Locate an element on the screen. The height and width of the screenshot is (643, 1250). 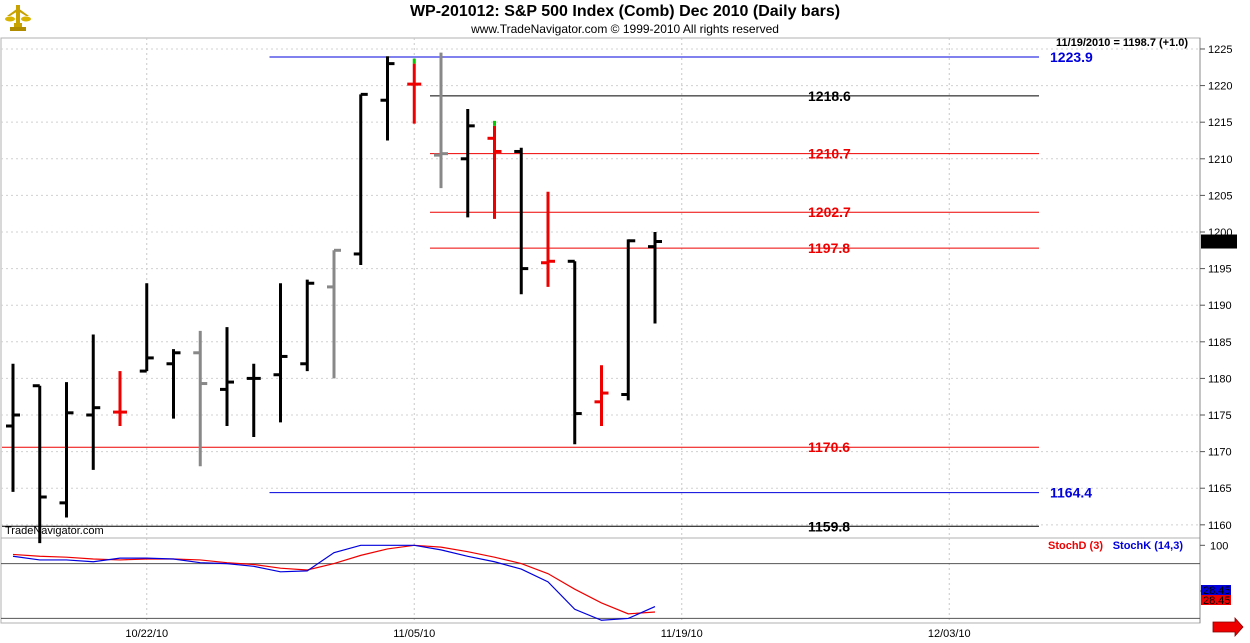
price-tick-label: 1225 is located at coordinates (1220, 50).